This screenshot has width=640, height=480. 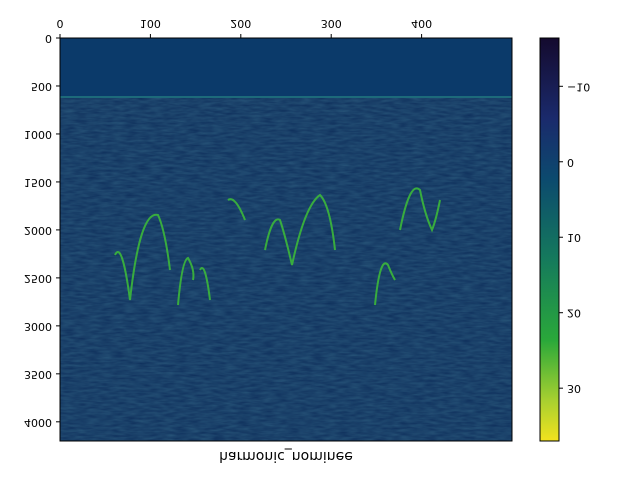 What do you see at coordinates (574, 237) in the screenshot?
I see `colorbar-tick-label: 10` at bounding box center [574, 237].